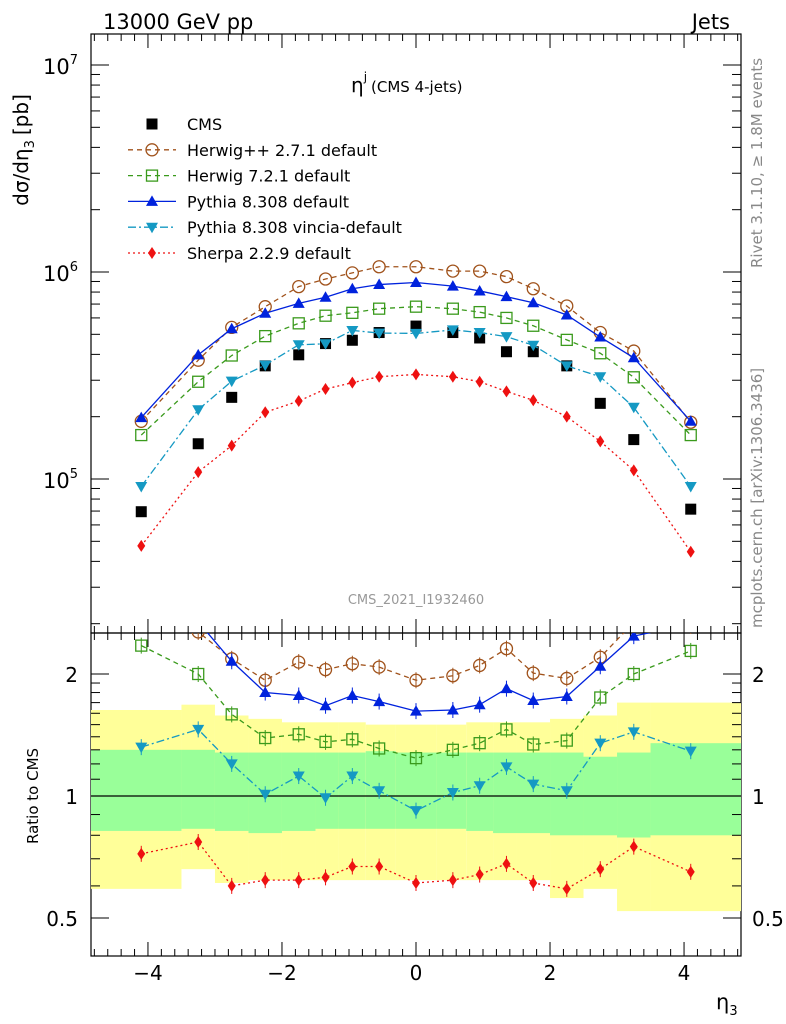 The height and width of the screenshot is (1024, 786). What do you see at coordinates (416, 973) in the screenshot?
I see `x-tick-label: 0` at bounding box center [416, 973].